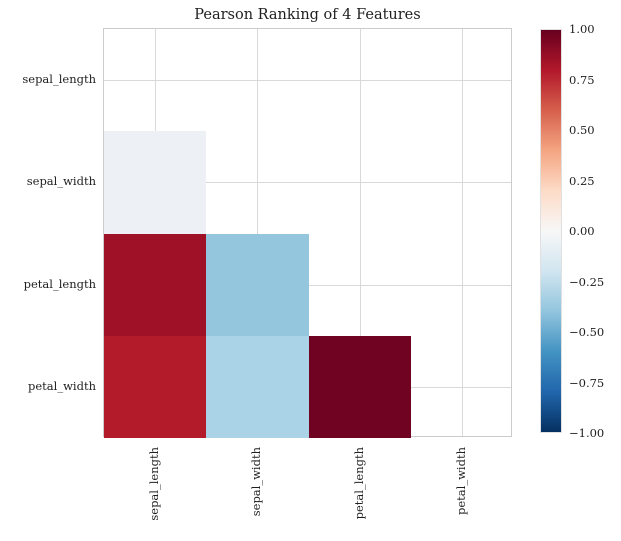 This screenshot has height=541, width=621. What do you see at coordinates (587, 332) in the screenshot?
I see `colorbar-tick-label-−0.50: −0.50` at bounding box center [587, 332].